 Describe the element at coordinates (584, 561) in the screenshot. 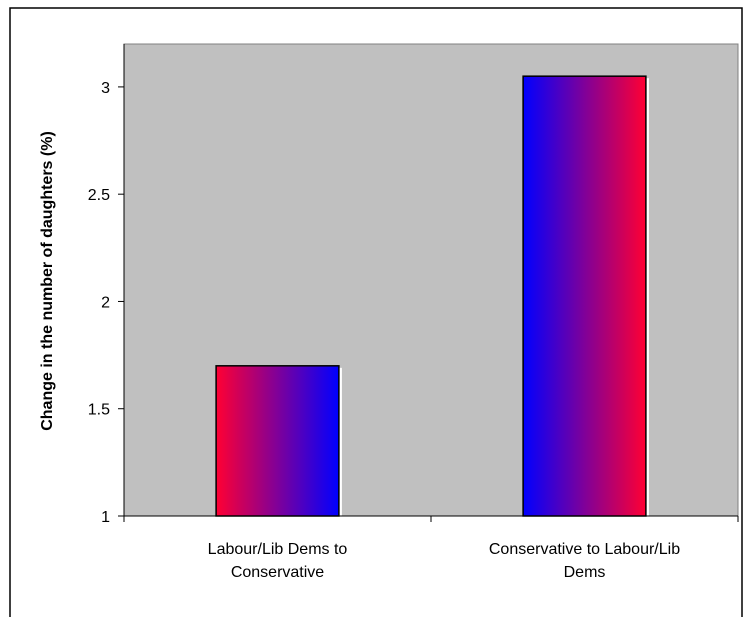

I see `x-tick-label: Conservative to Labour/Lib Dems` at that location.